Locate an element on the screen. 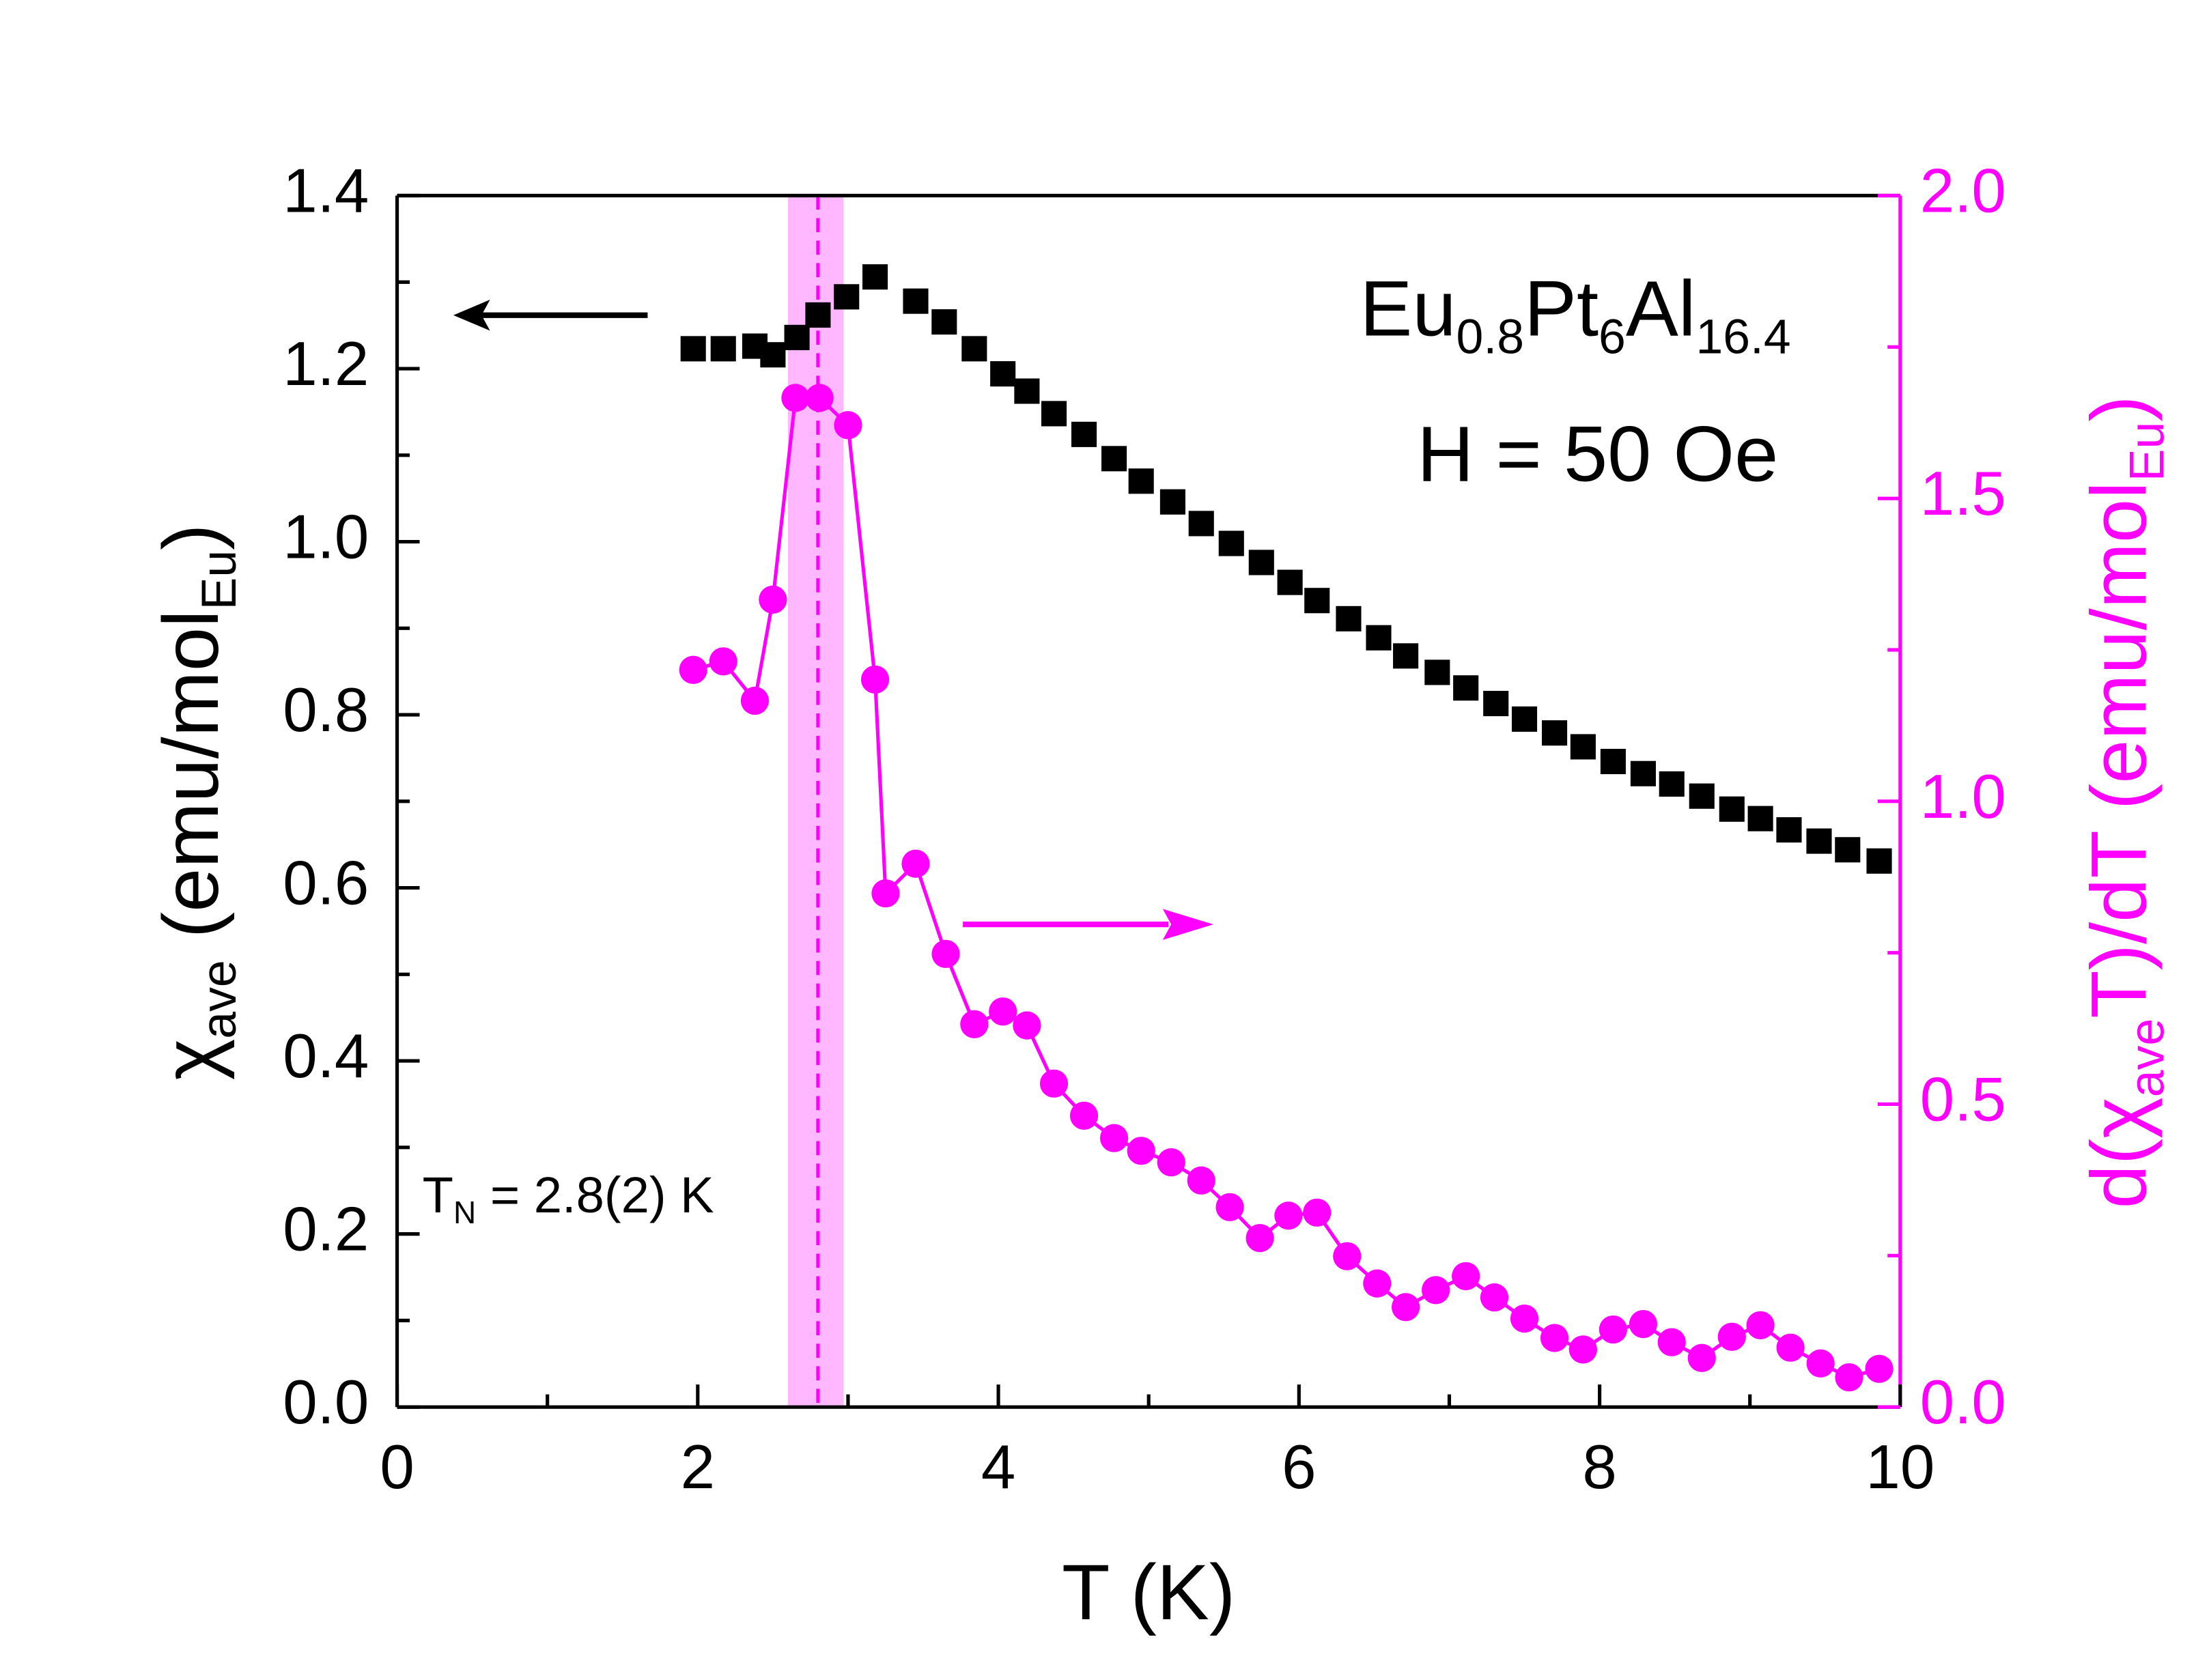 This screenshot has width=2196, height=1680. y2-axis-label-part: T)/dT (emu/mol is located at coordinates (2119, 750).